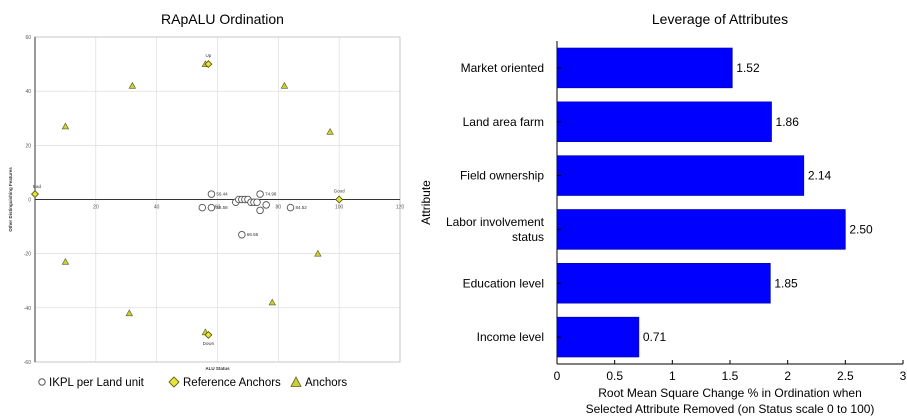  What do you see at coordinates (27, 255) in the screenshot?
I see `y-tick-label: -20` at bounding box center [27, 255].